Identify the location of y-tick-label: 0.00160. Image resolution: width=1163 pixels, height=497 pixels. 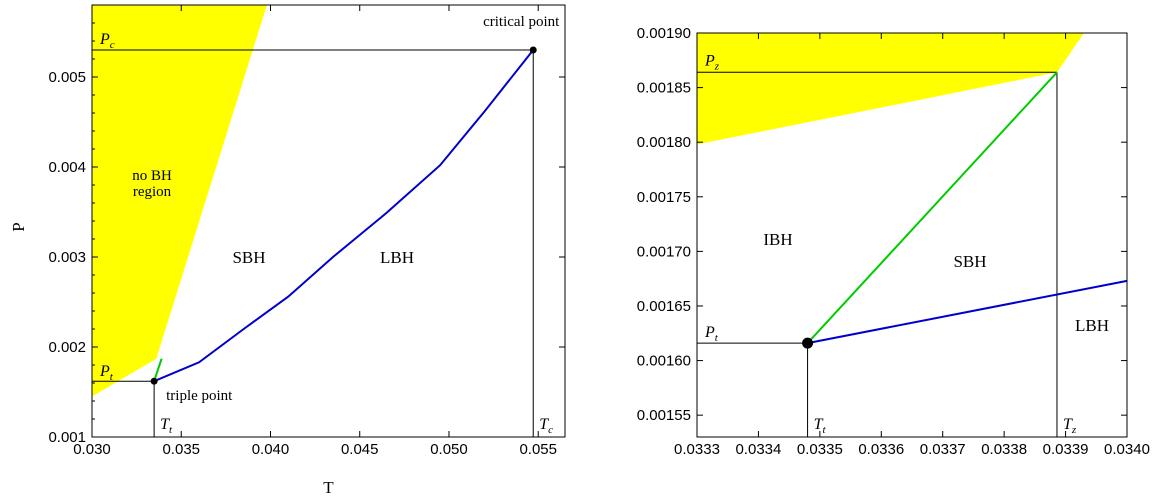
(664, 361).